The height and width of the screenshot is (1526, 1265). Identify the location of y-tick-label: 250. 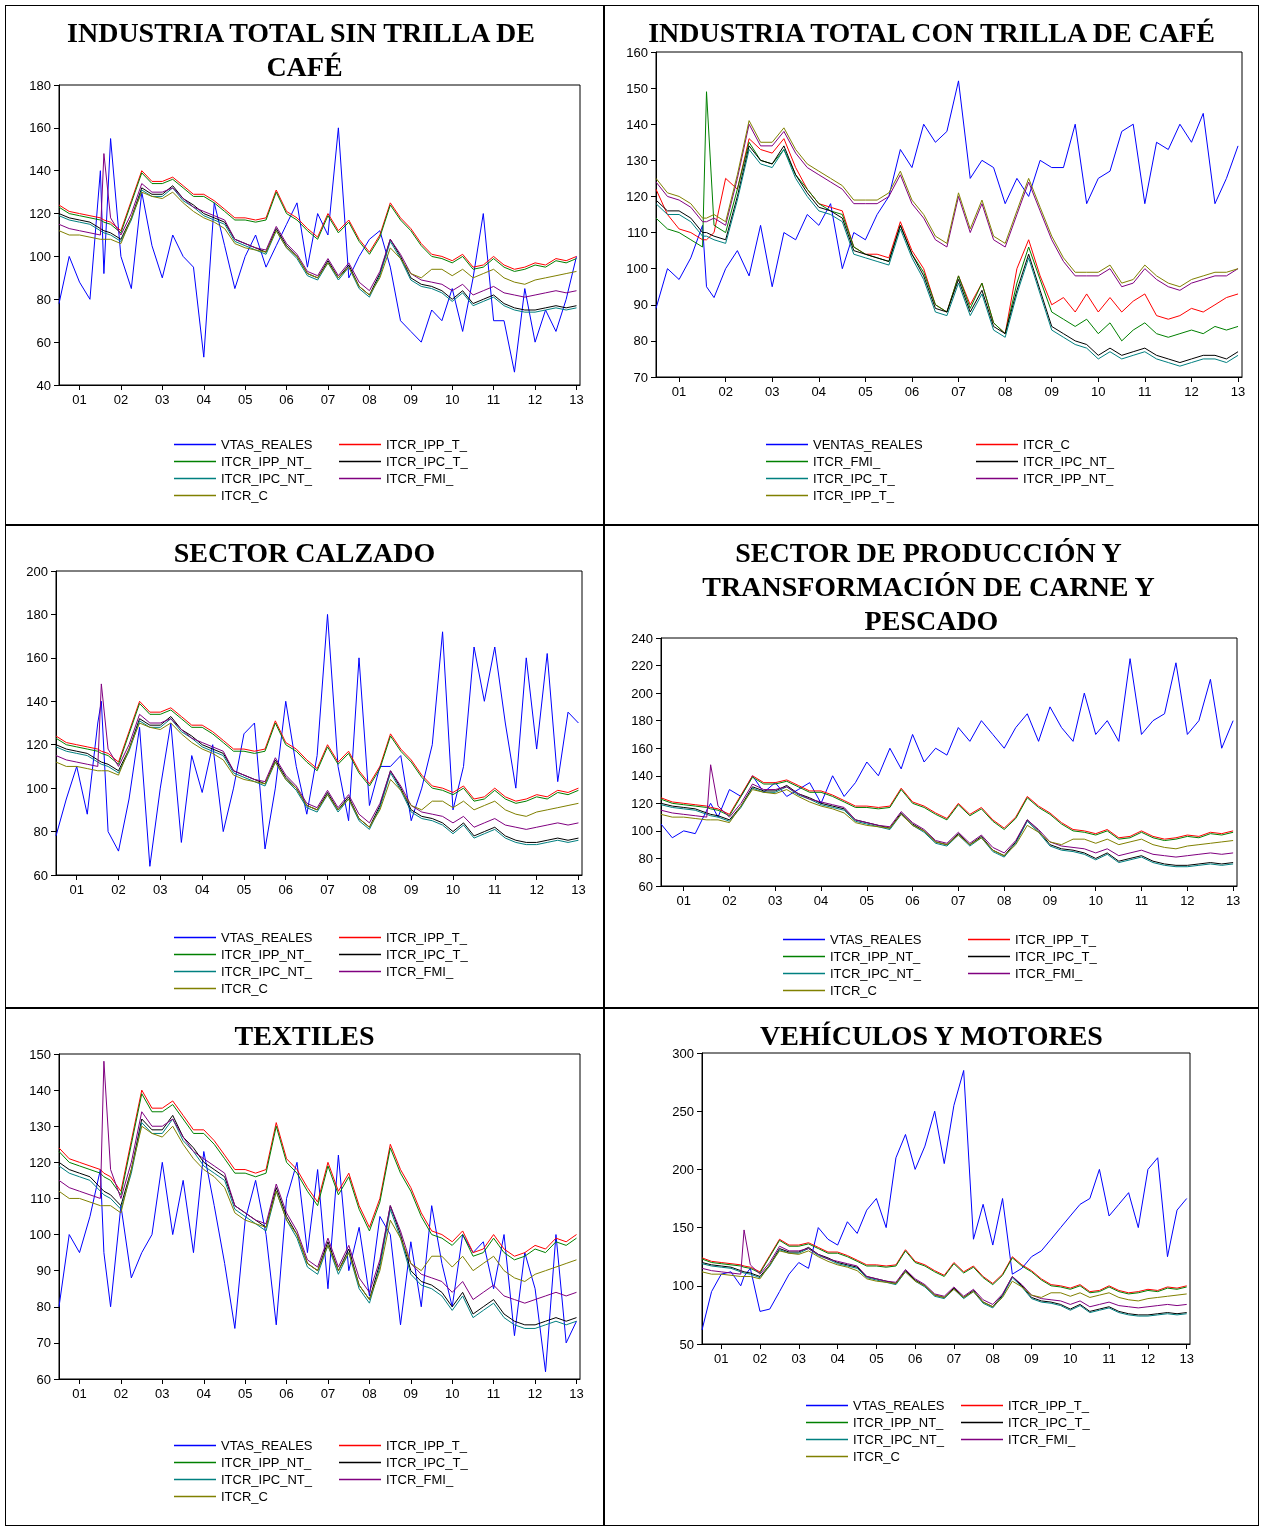
(683, 1111).